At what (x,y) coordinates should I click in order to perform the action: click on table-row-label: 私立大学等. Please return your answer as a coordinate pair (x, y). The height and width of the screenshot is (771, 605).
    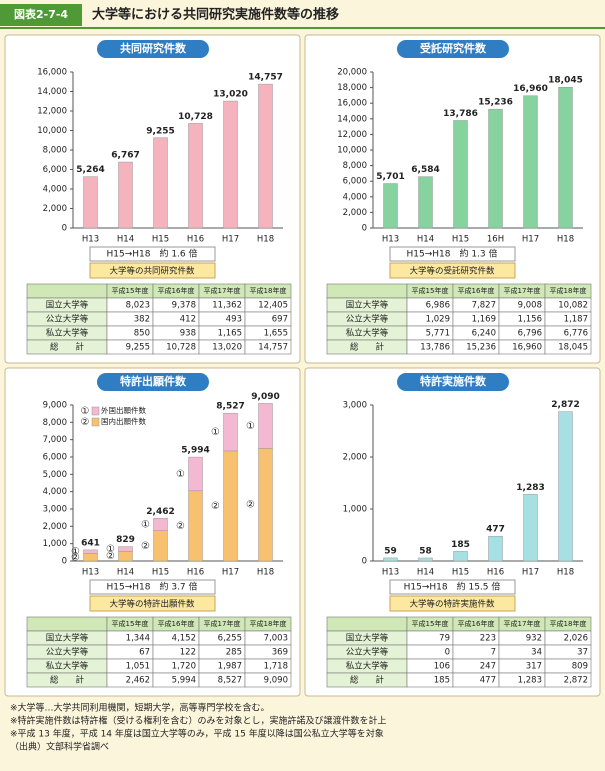
    Looking at the image, I should click on (367, 333).